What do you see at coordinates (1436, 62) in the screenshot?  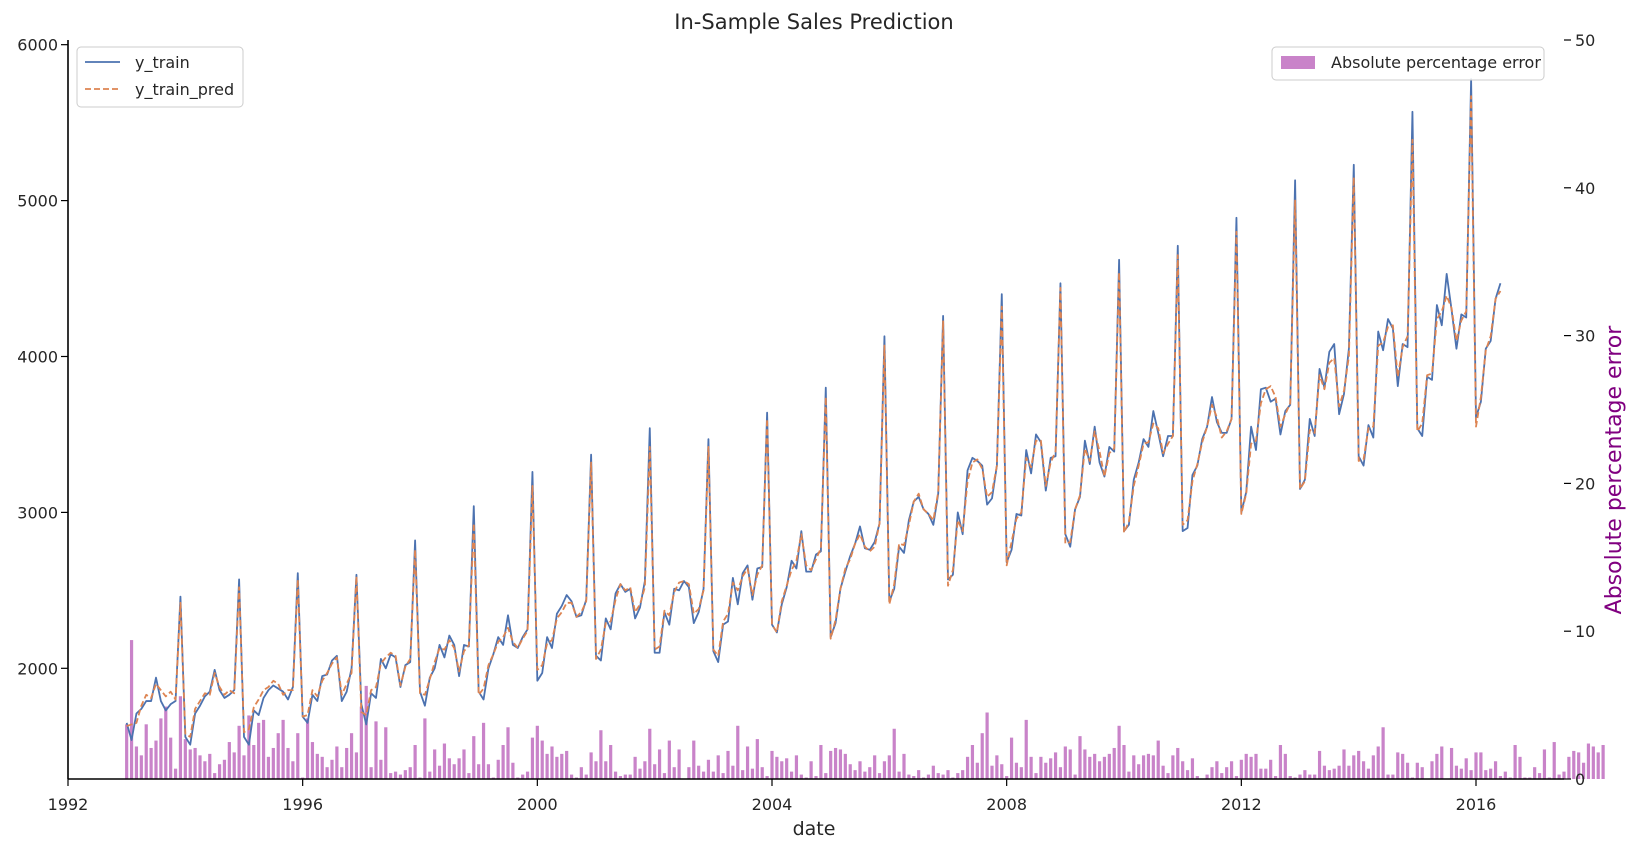 I see `legend-label-ape: Absolute percentage error` at bounding box center [1436, 62].